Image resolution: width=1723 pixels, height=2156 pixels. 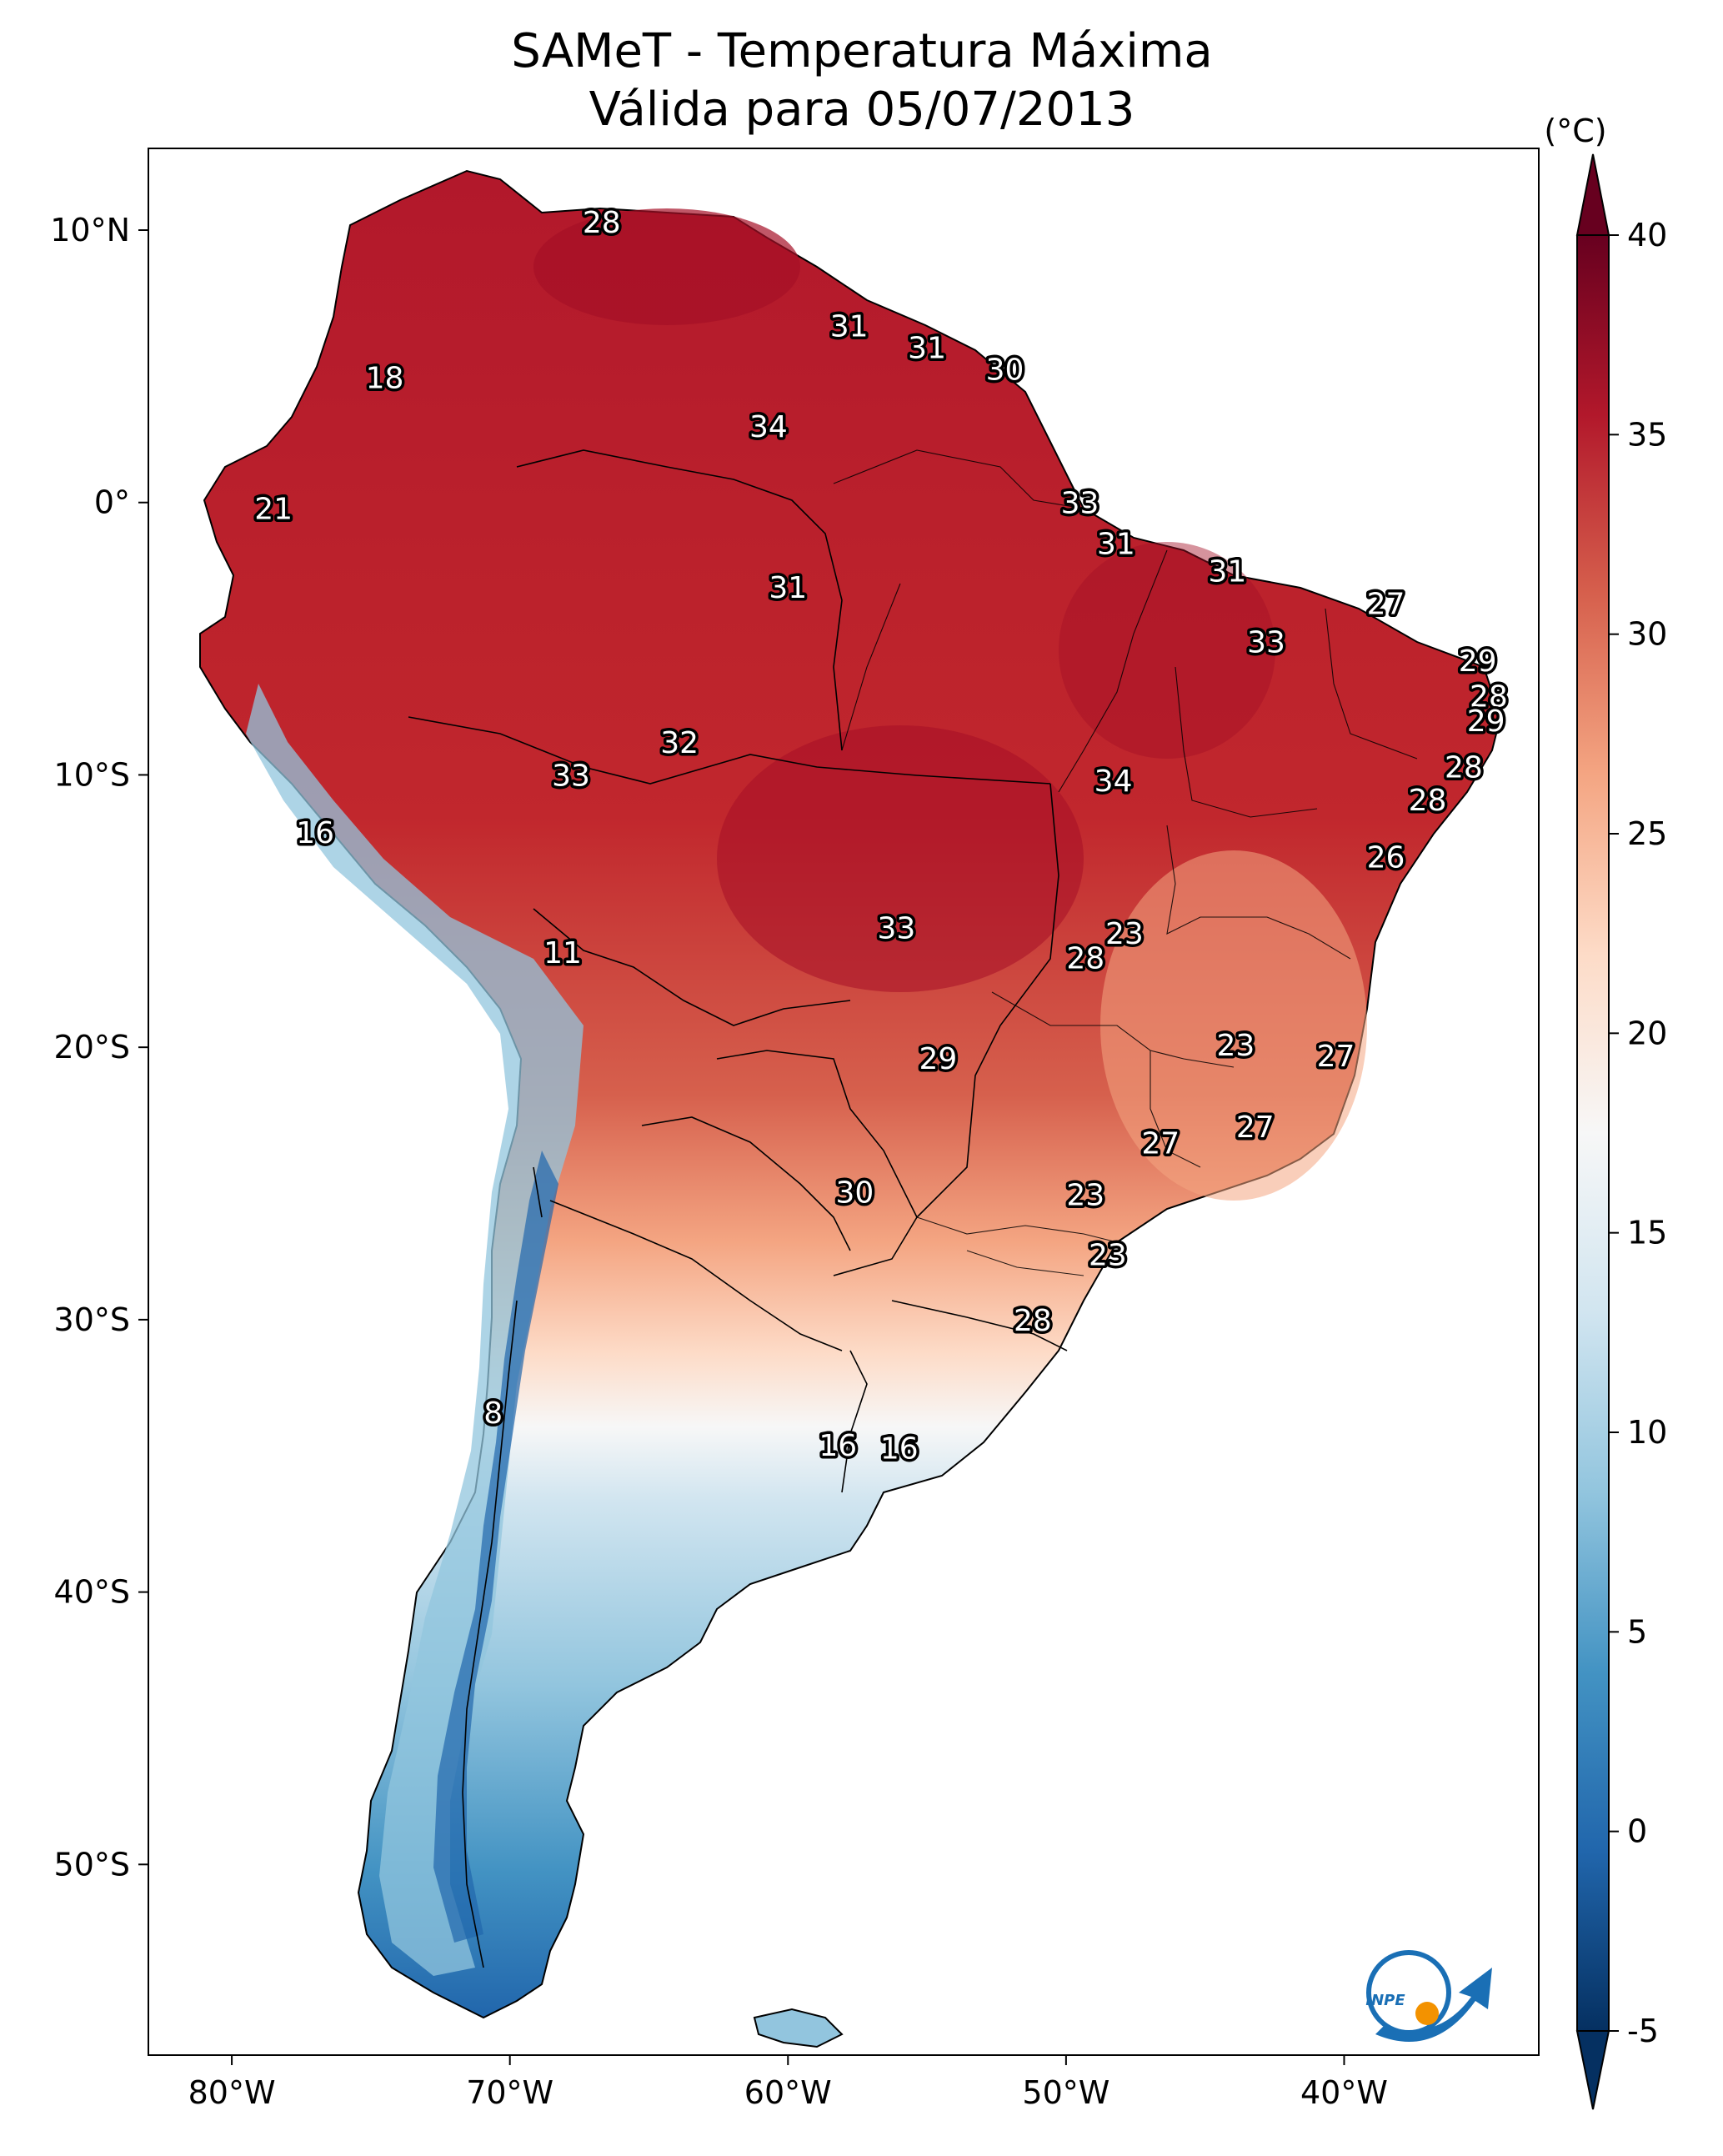 I want to click on colorbar: (°C) 40 35 30 25 20 15 10 5 0 -5, so click(x=1605, y=1111).